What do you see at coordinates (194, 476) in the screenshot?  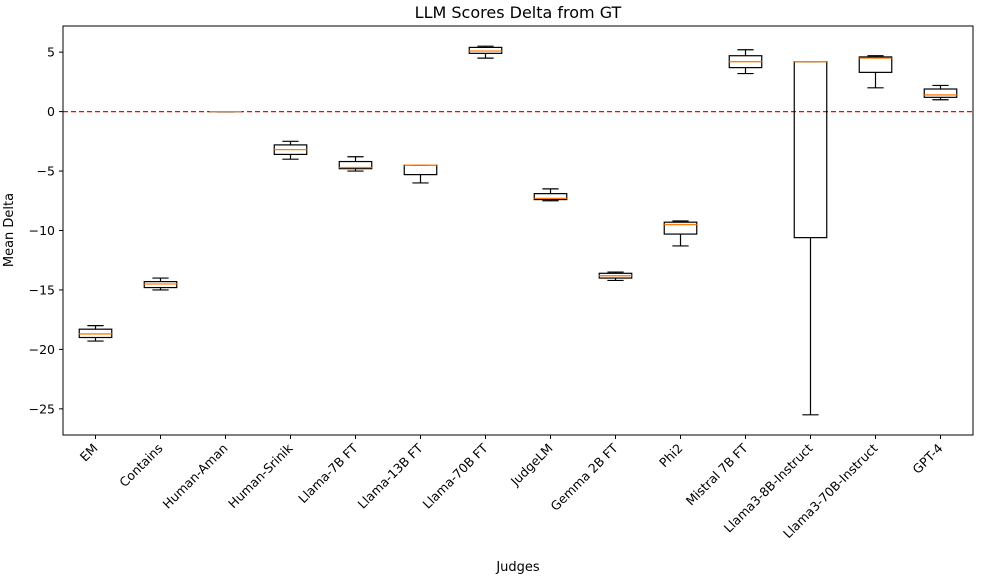 I see `x-tick-label: Human-Aman` at bounding box center [194, 476].